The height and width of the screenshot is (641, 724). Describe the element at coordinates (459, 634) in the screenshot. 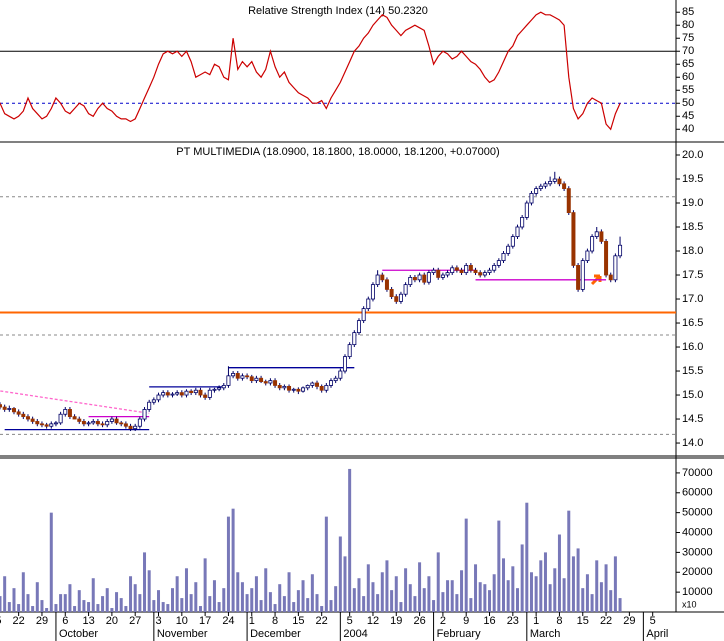

I see `month-label: February` at that location.